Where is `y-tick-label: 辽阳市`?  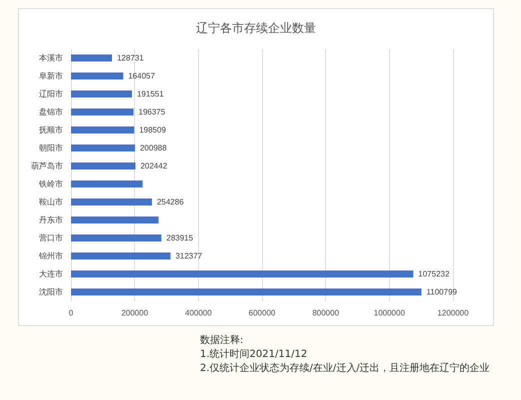 y-tick-label: 辽阳市 is located at coordinates (51, 94).